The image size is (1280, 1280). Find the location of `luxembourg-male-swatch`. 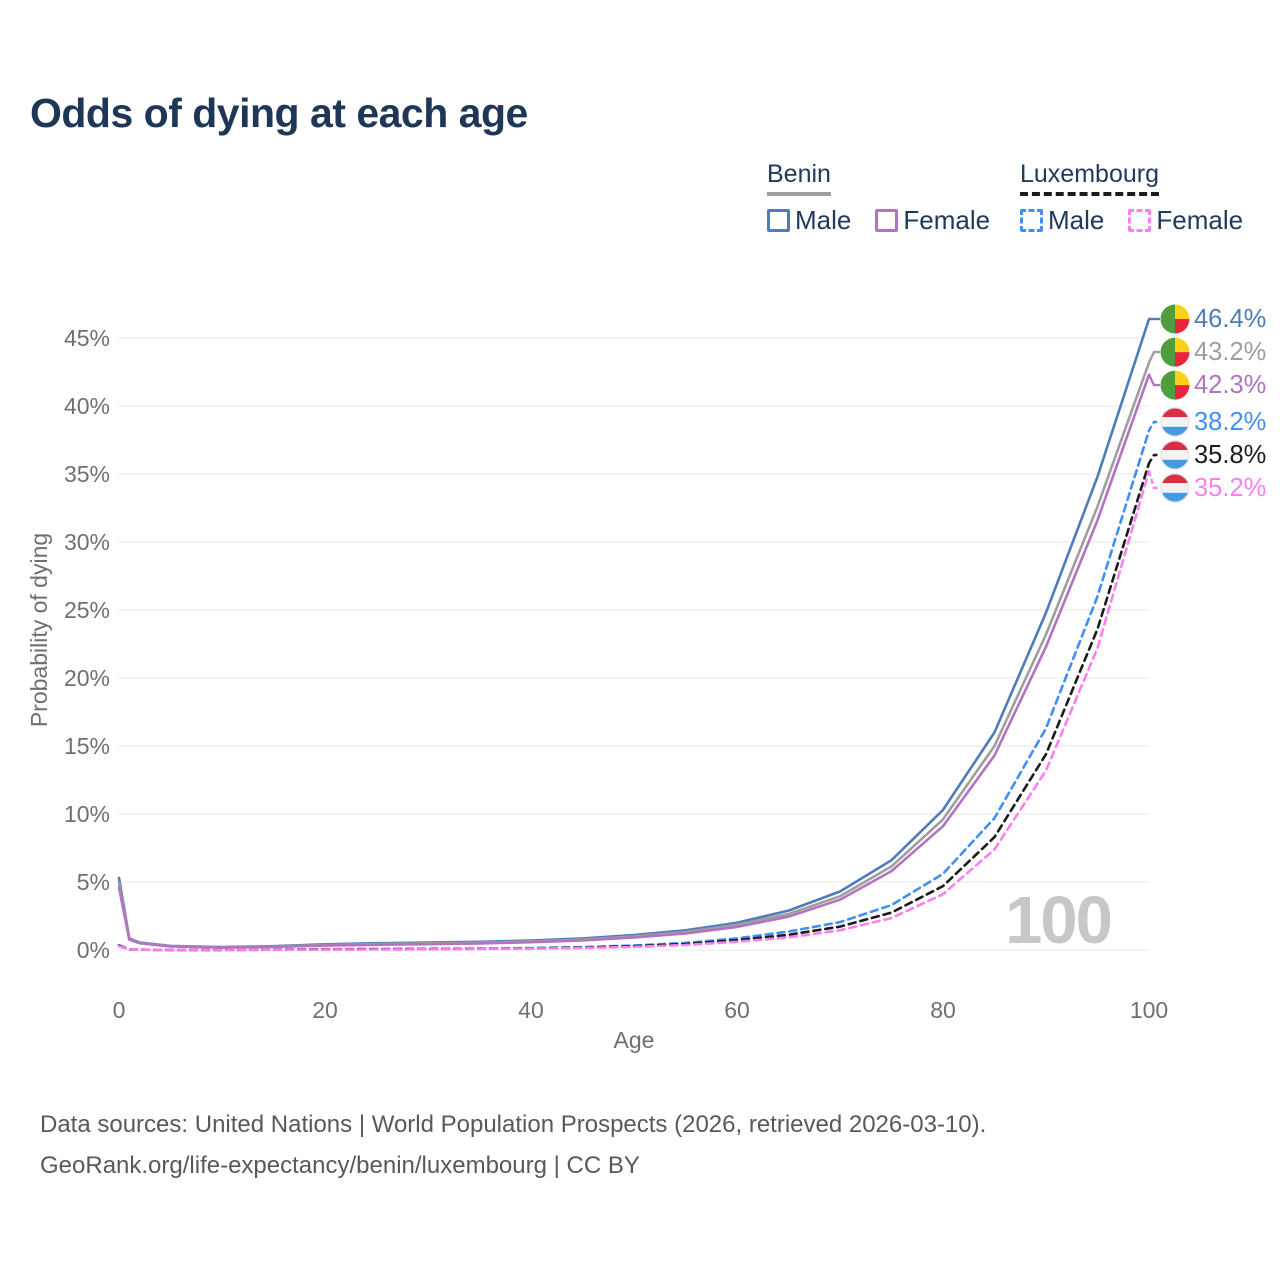

luxembourg-male-swatch is located at coordinates (1031, 220).